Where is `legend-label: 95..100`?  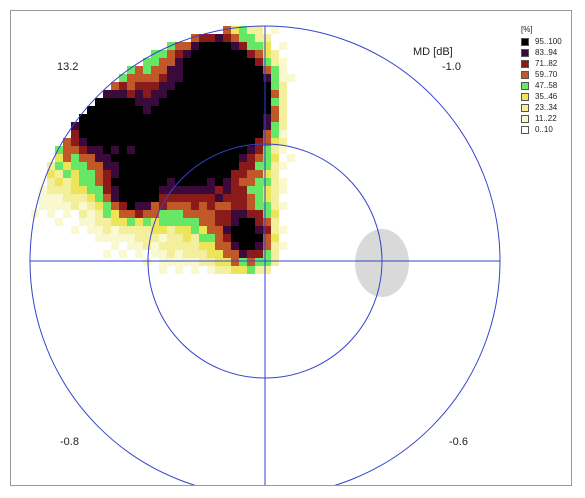 legend-label: 95..100 is located at coordinates (548, 41).